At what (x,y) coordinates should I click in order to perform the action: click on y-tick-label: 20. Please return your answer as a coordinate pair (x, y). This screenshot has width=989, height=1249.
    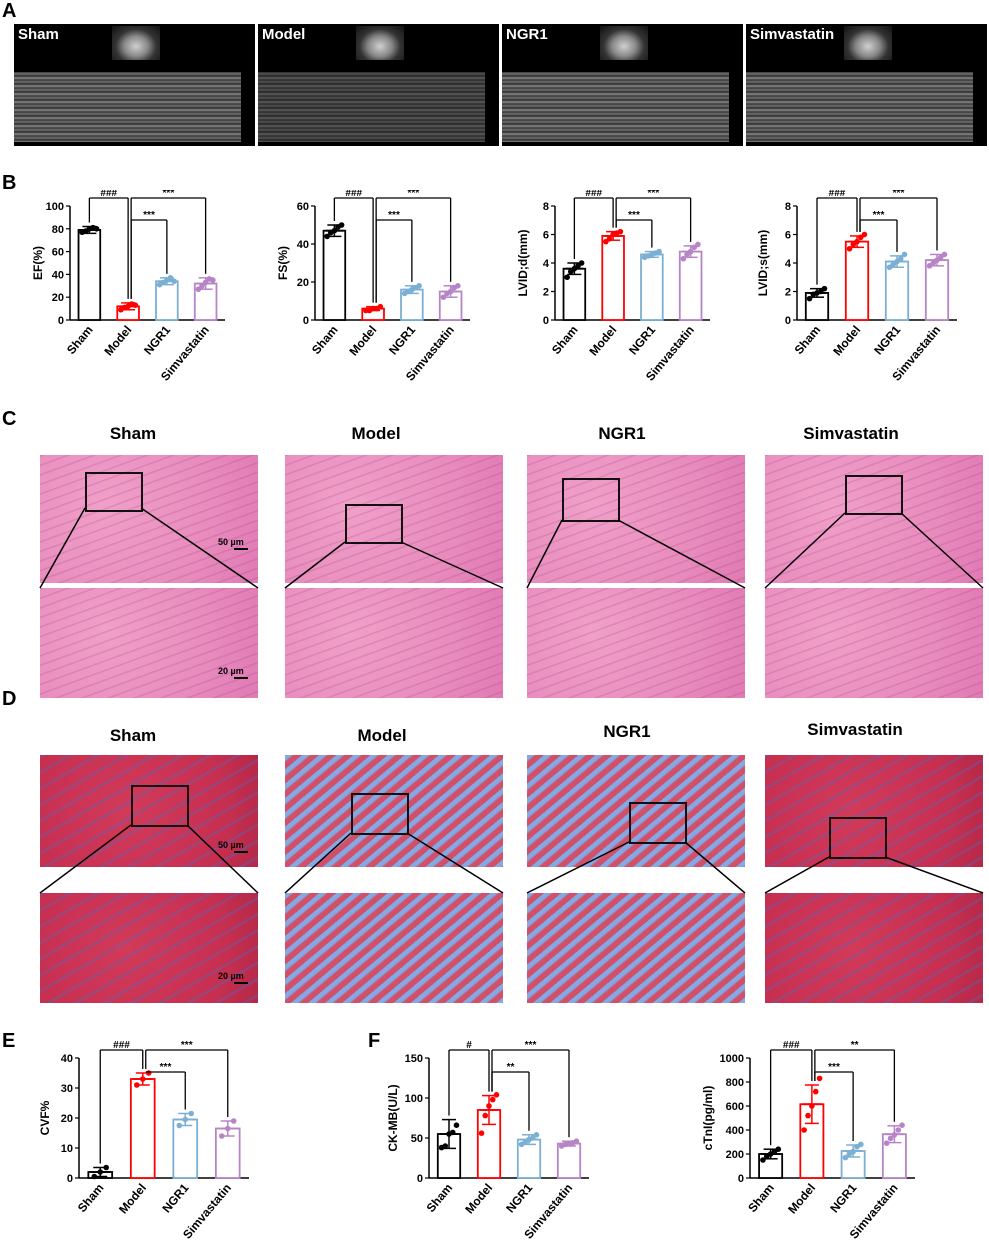
    Looking at the image, I should click on (67, 1119).